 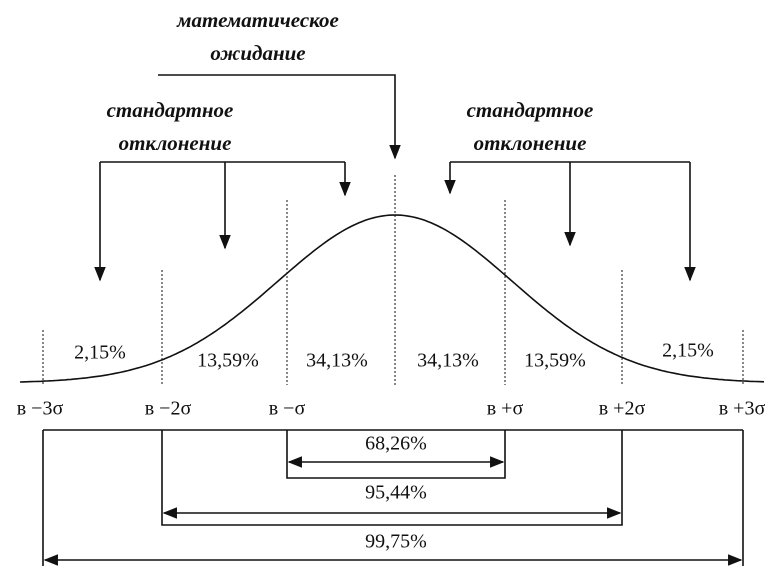 I want to click on axis-label: в +σ, so click(x=505, y=409).